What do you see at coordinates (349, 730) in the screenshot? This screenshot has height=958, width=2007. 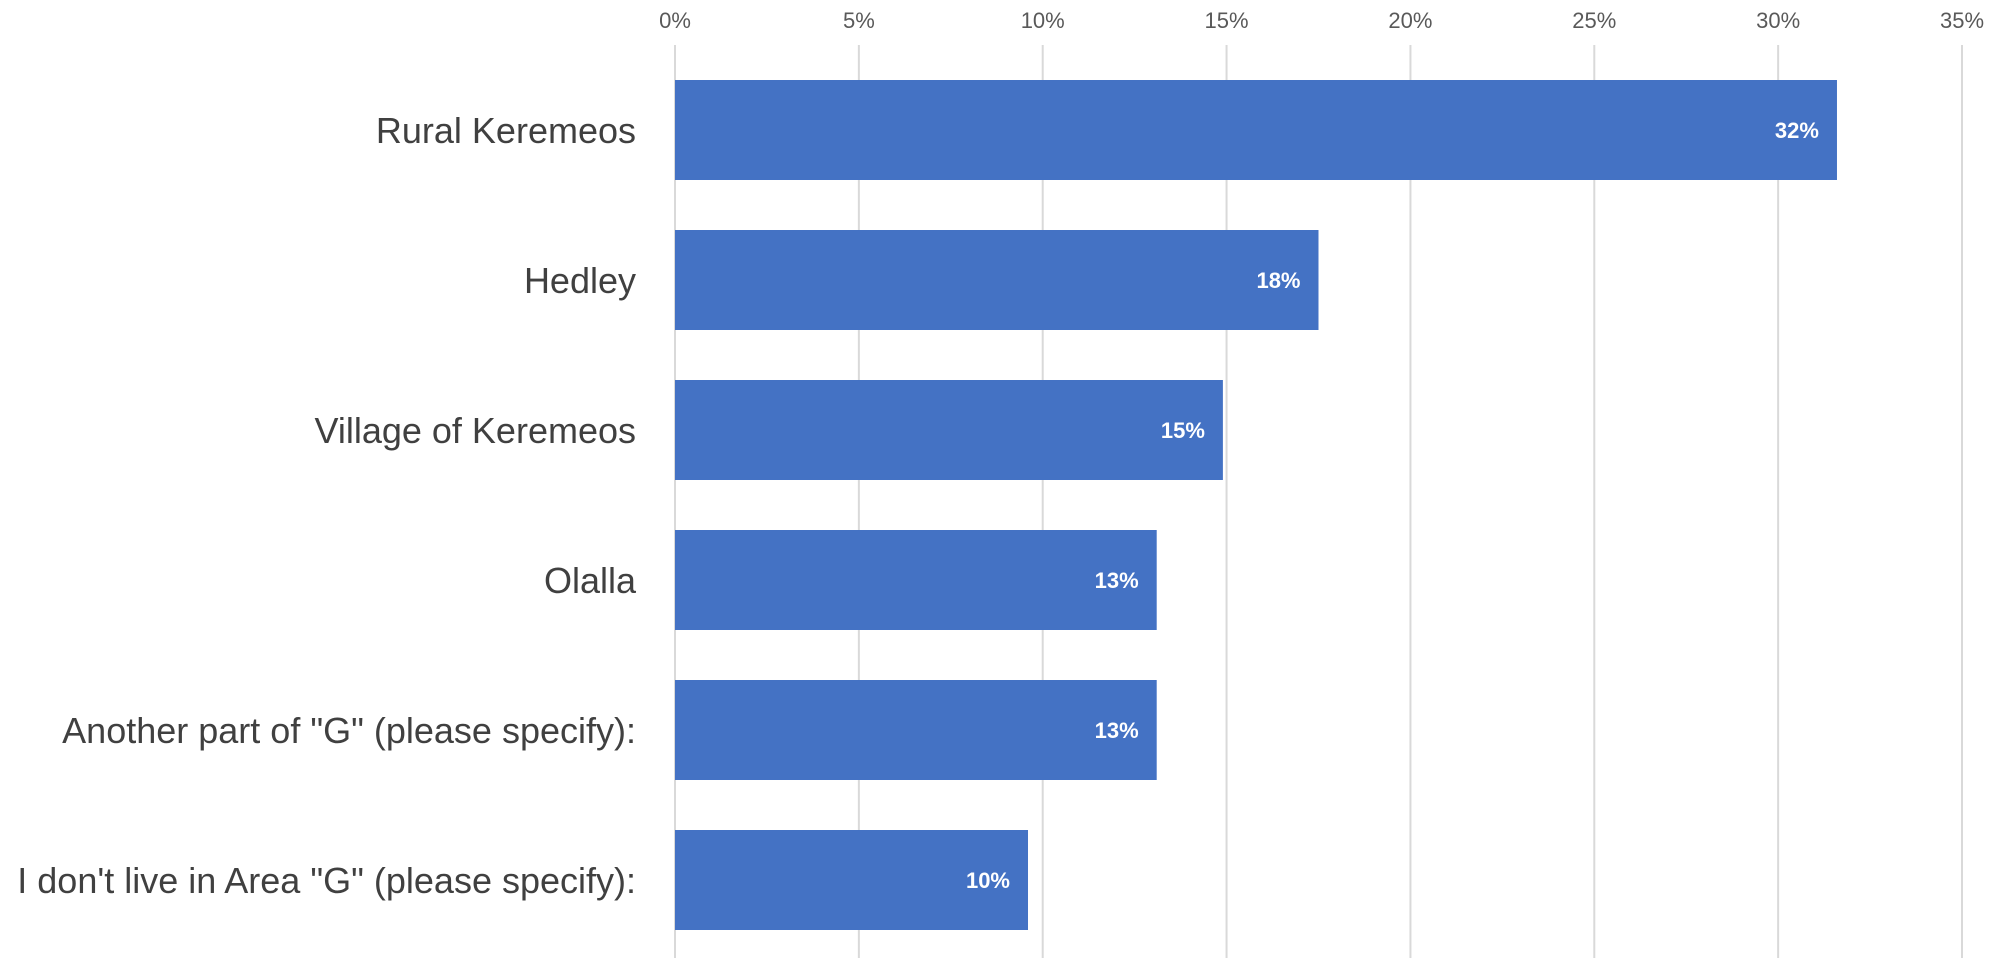 I see `category-label: Another part of "G" (please specify):` at bounding box center [349, 730].